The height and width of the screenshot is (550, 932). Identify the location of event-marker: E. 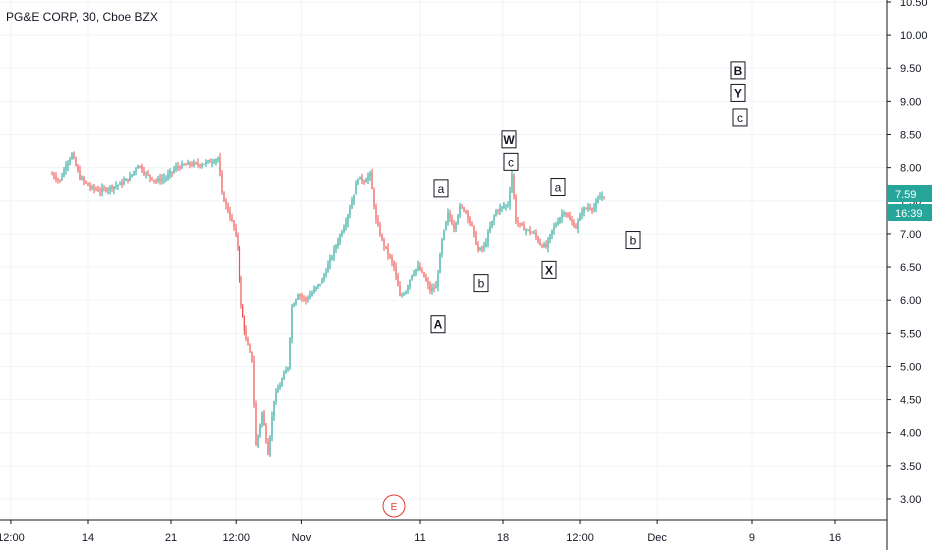
(394, 506).